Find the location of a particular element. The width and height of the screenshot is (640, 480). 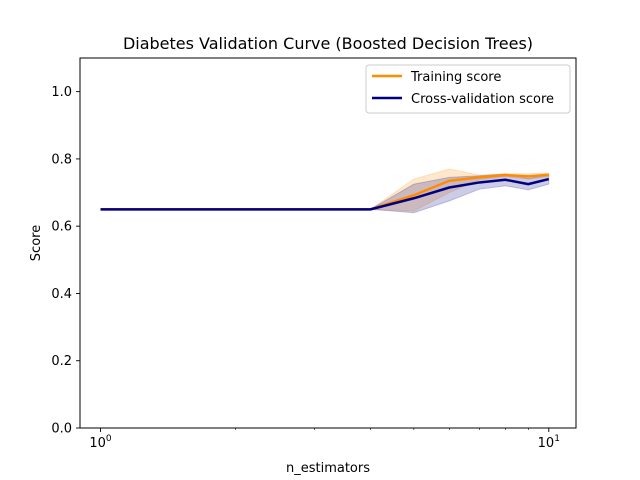

x-axis-ticks: 10⁰ 10¹ is located at coordinates (324, 439).